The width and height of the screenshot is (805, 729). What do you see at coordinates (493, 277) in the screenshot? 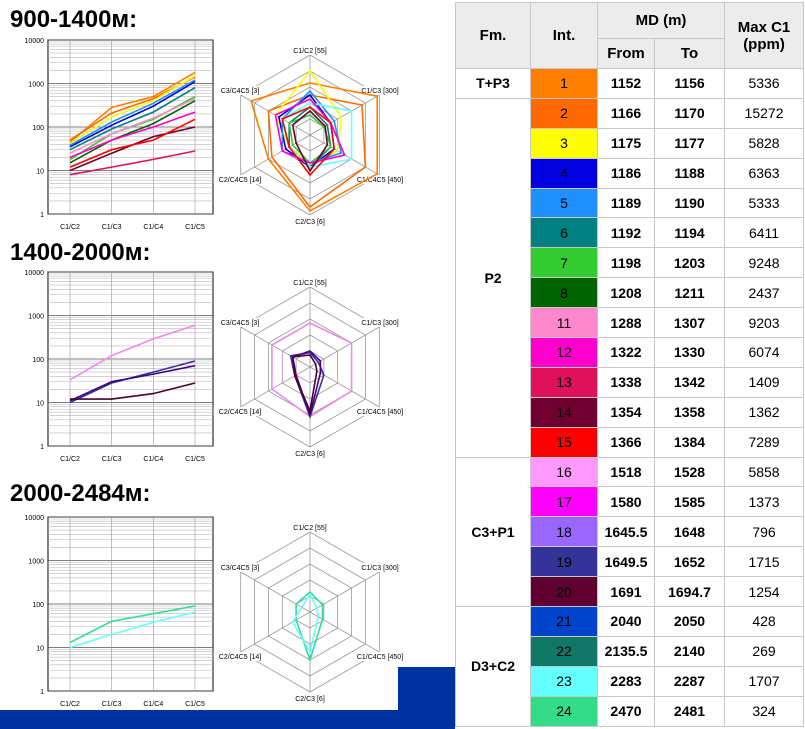
I see `formation-cell: P2` at bounding box center [493, 277].